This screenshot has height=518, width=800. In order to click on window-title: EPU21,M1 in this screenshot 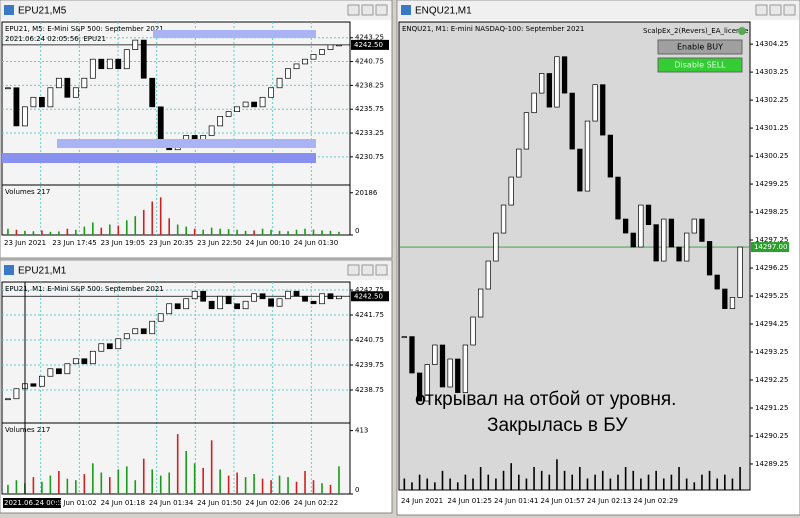, I will do `click(42, 271)`.